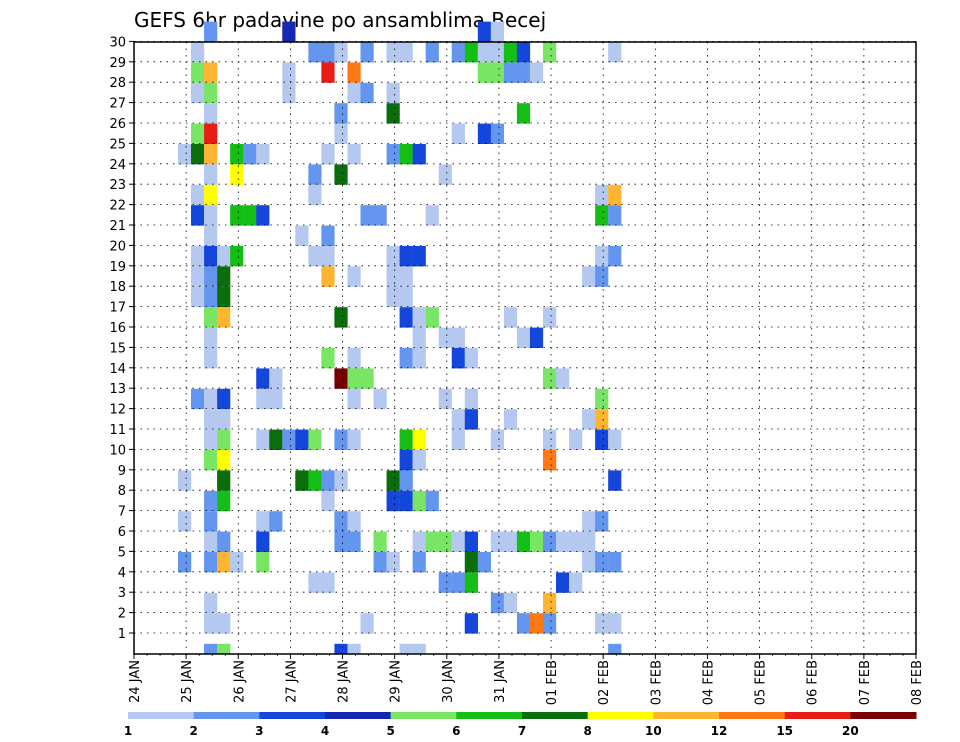  I want to click on y-tick-label: 16, so click(117, 328).